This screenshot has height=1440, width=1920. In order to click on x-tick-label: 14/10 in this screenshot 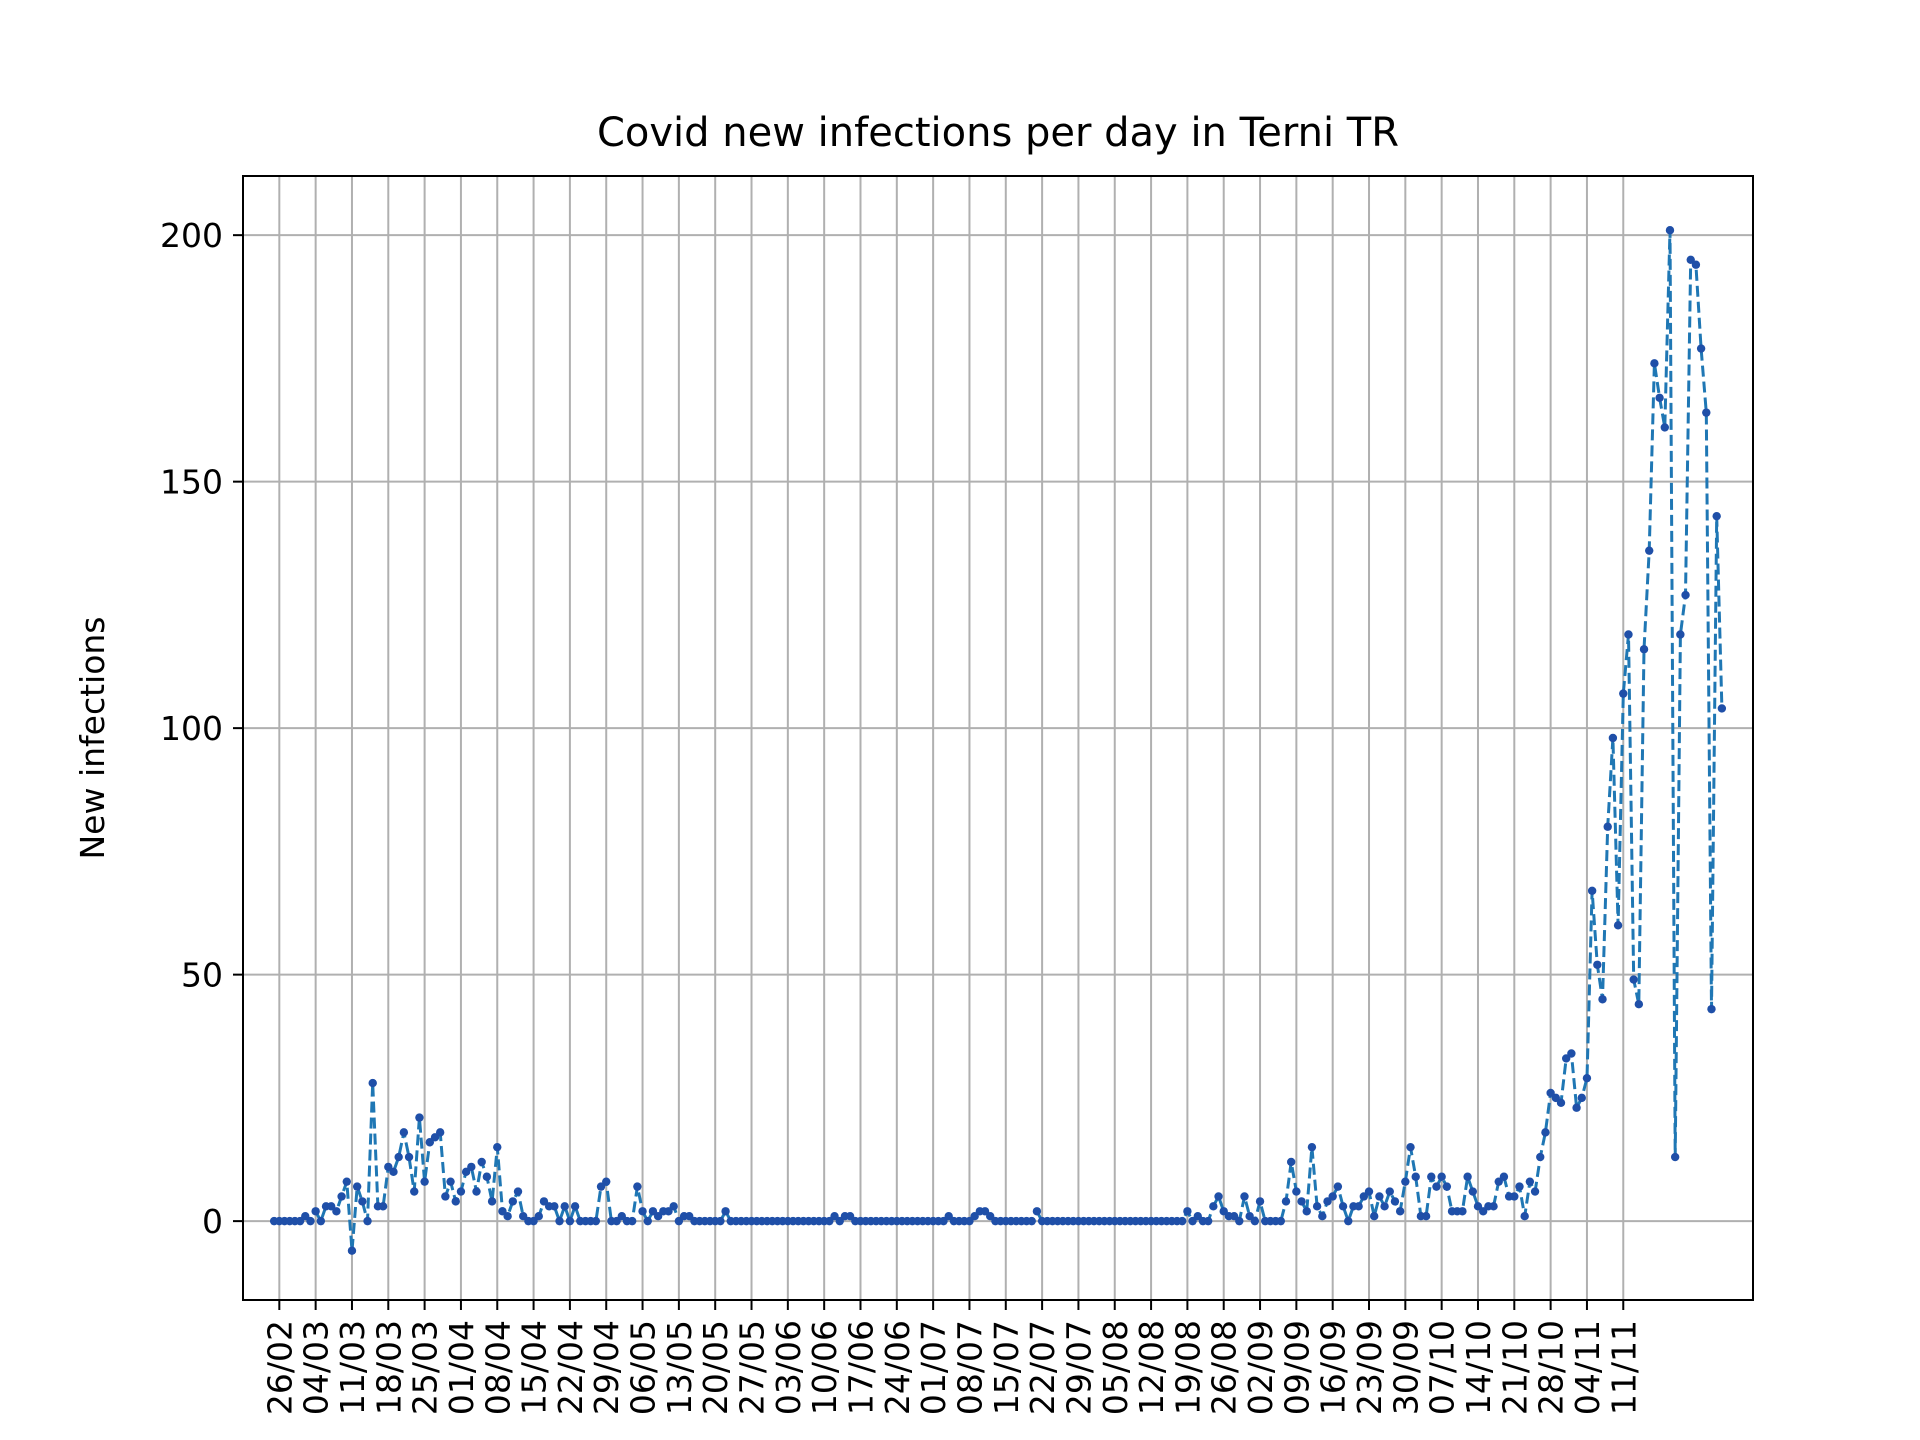, I will do `click(1478, 1367)`.